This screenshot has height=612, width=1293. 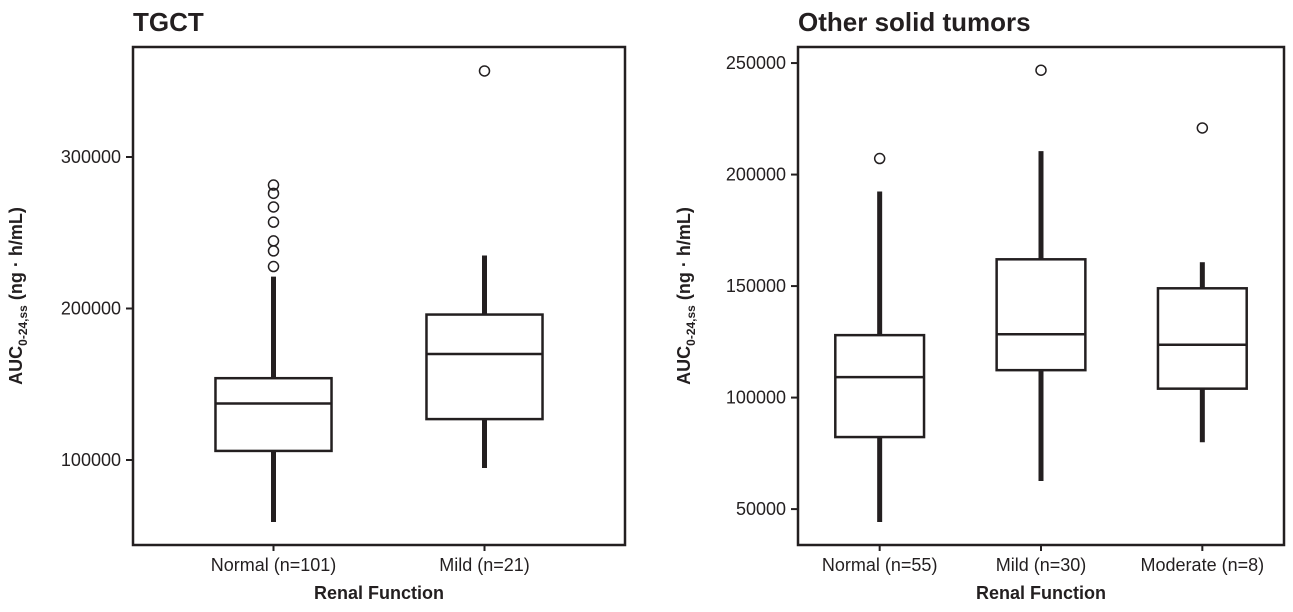 What do you see at coordinates (880, 565) in the screenshot?
I see `x-tick-label: Normal (n=55)` at bounding box center [880, 565].